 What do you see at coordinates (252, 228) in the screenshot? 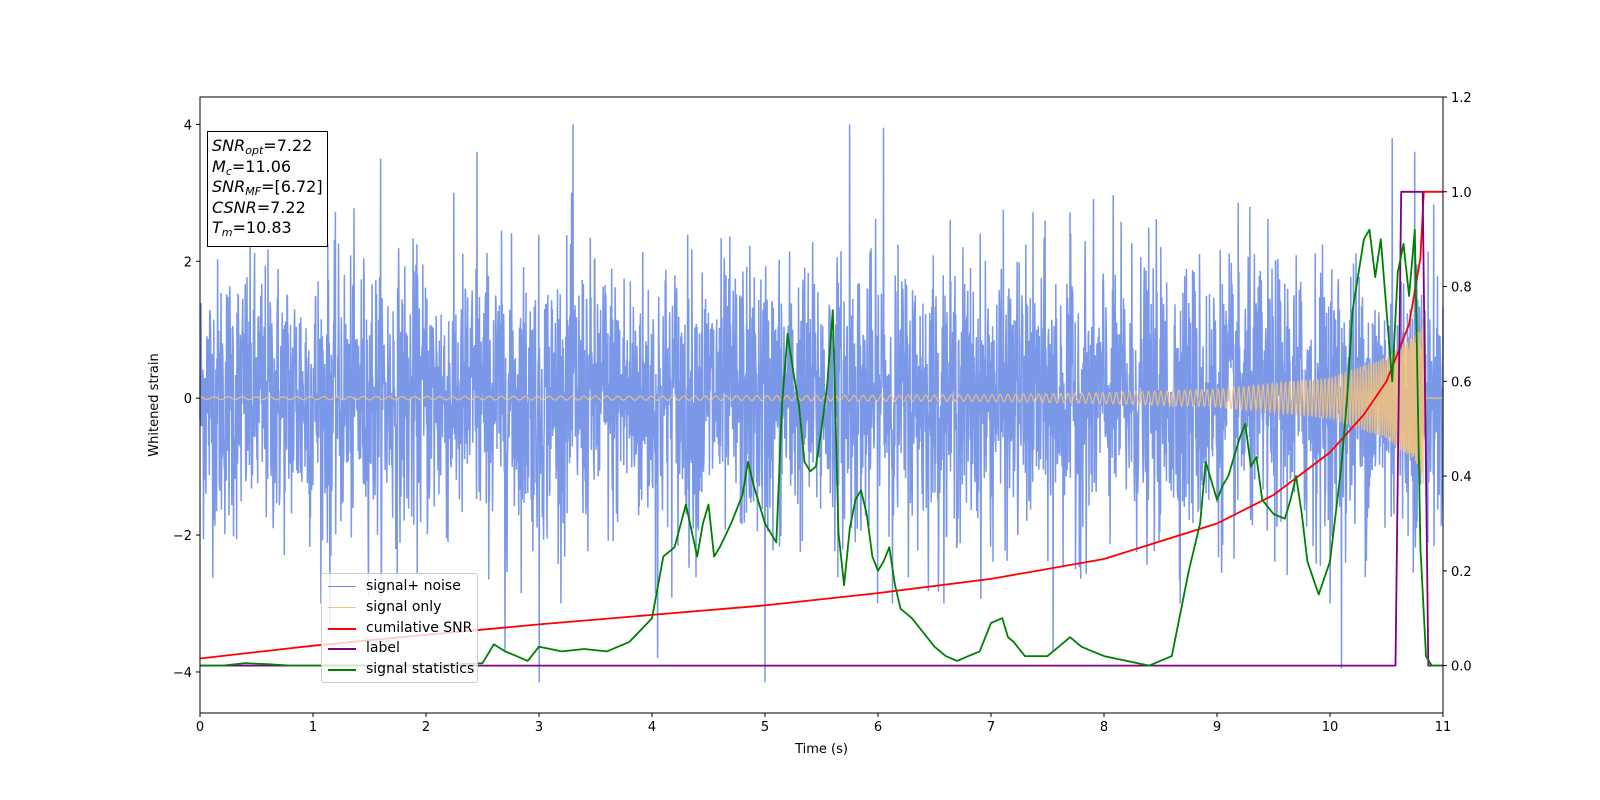
I see `info-tm: Tm=10.83` at bounding box center [252, 228].